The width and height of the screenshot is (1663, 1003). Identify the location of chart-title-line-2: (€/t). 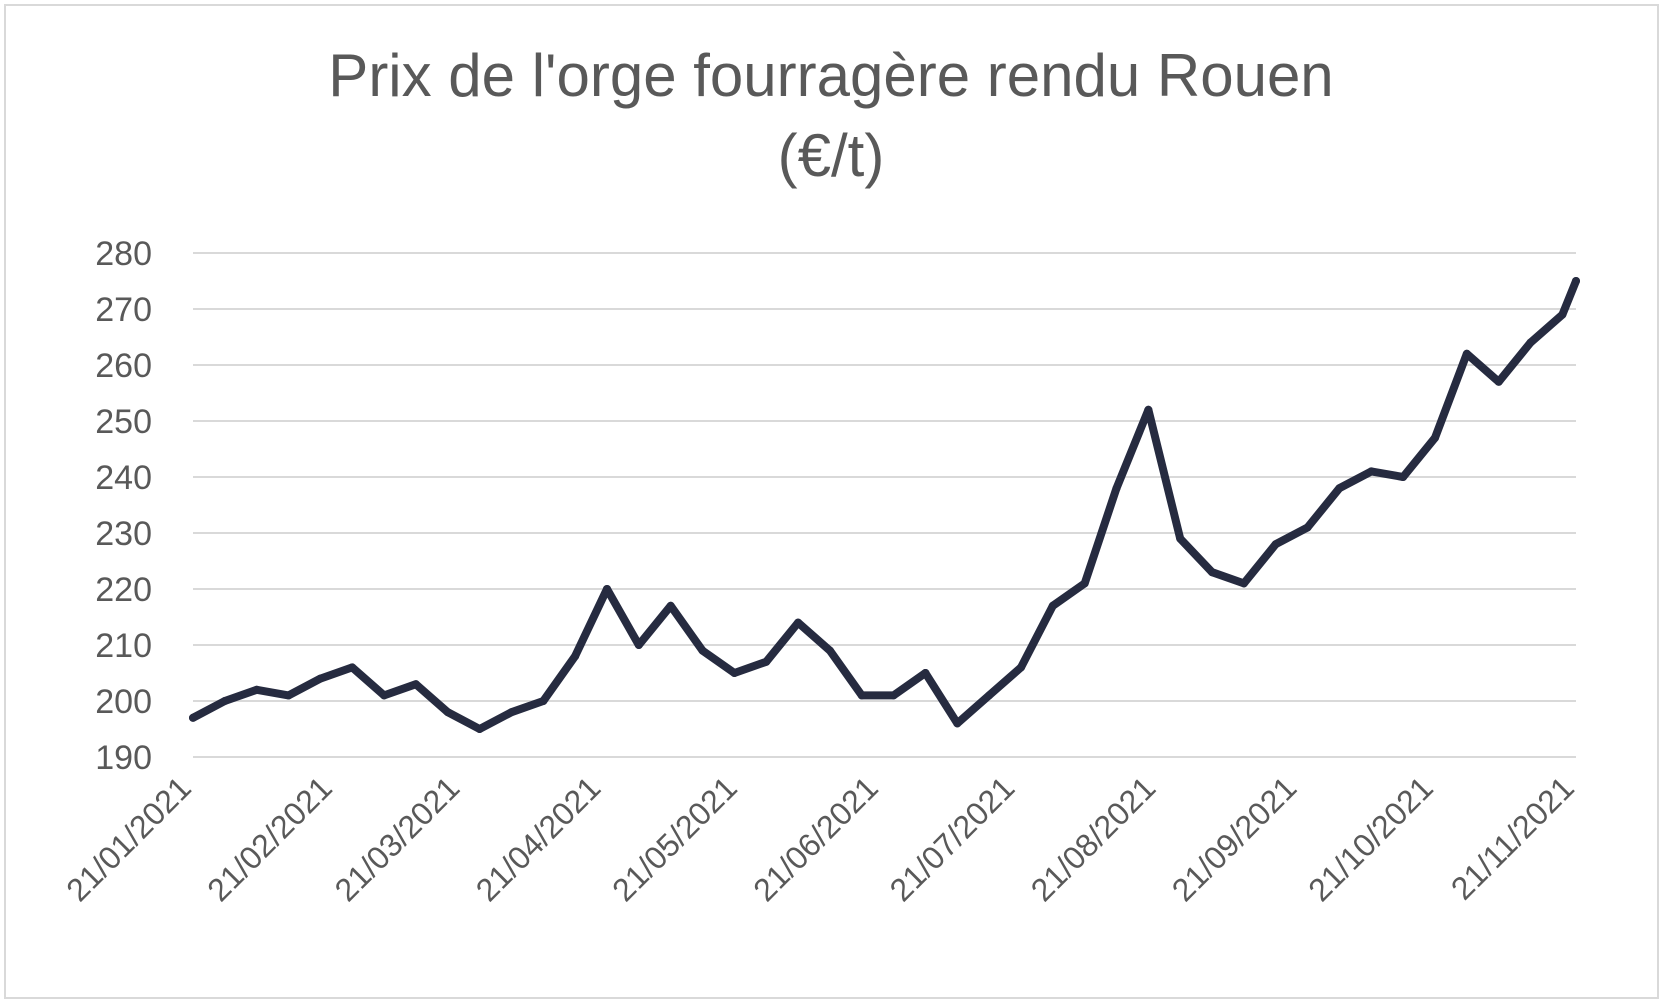
(831, 155).